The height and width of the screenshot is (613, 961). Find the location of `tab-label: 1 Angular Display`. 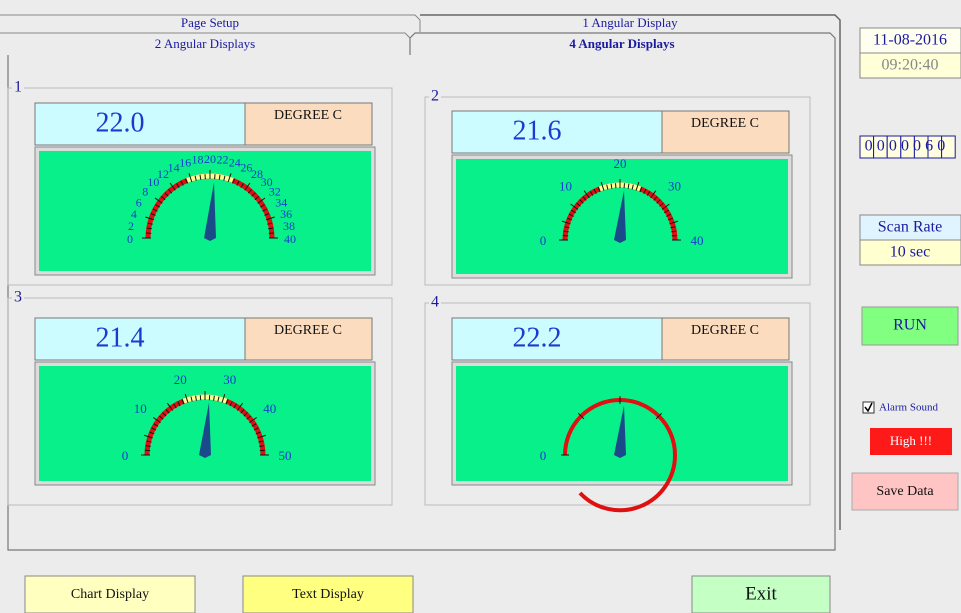

tab-label: 1 Angular Display is located at coordinates (630, 22).